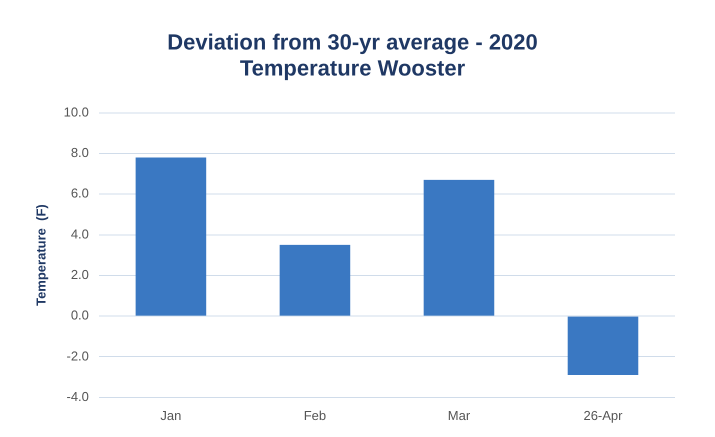  Describe the element at coordinates (79, 315) in the screenshot. I see `y-tick-label: 0.0` at that location.